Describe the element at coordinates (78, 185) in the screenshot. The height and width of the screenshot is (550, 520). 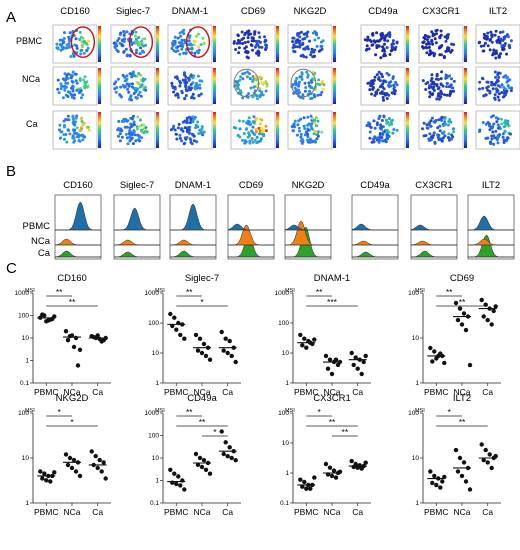
I see `histogram-marker-label: CD160` at that location.